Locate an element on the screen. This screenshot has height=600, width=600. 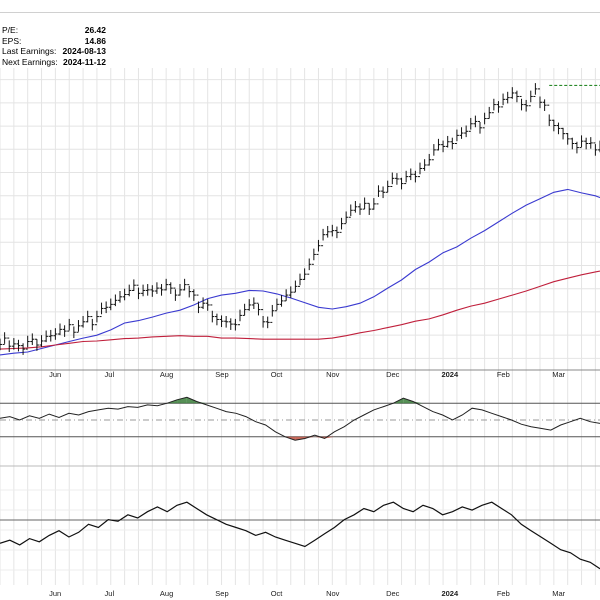
moving-average-slow-line is located at coordinates (300, 310).